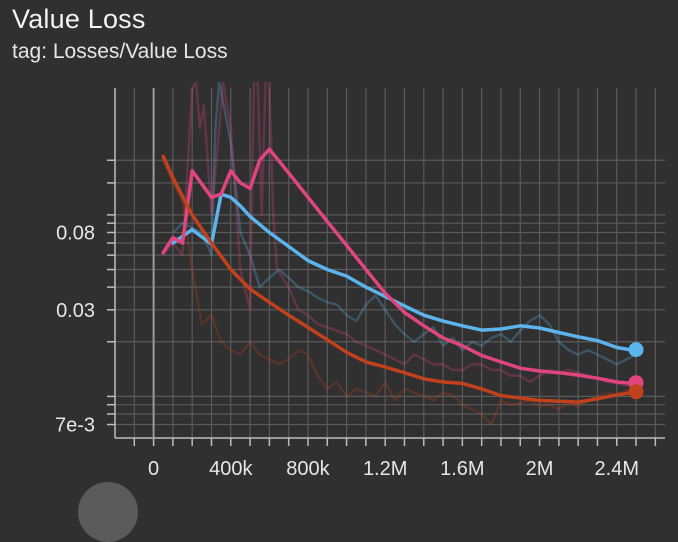  I want to click on y-tick-label: 7e-3, so click(75, 426).